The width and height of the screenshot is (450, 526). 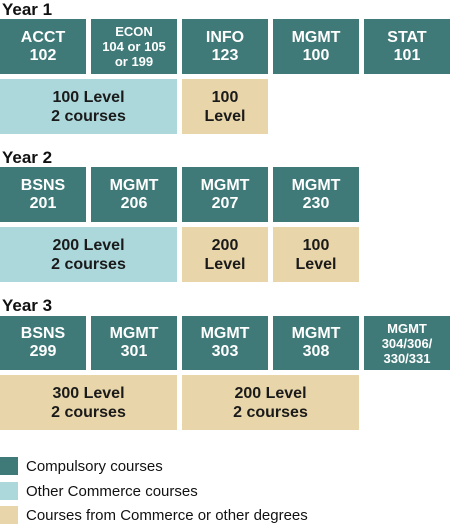 I want to click on course-mgmt-206: MGMT 206, so click(x=134, y=194).